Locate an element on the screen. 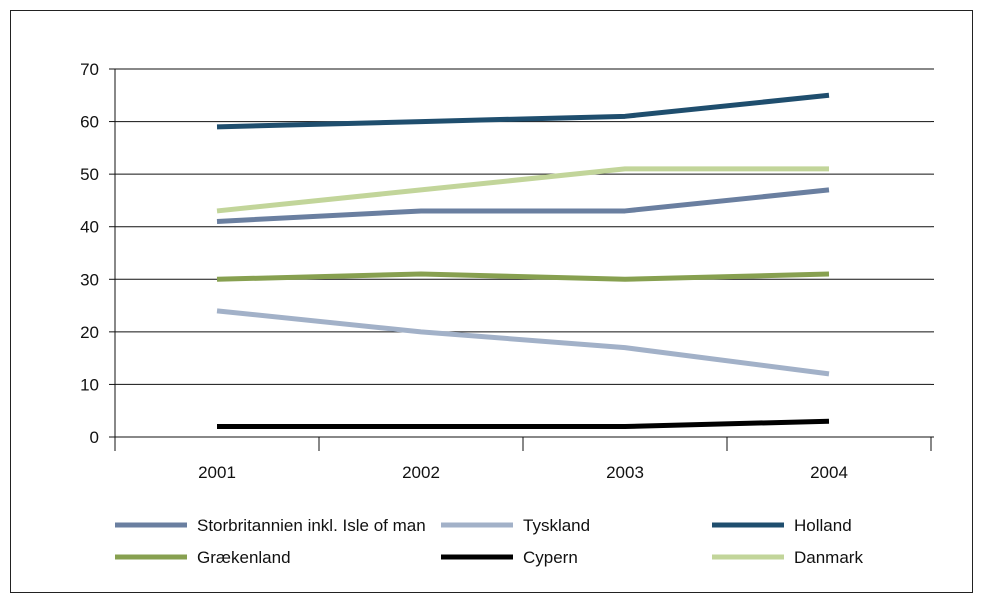  legend-label: Storbritannien inkl. Isle of man is located at coordinates (311, 525).